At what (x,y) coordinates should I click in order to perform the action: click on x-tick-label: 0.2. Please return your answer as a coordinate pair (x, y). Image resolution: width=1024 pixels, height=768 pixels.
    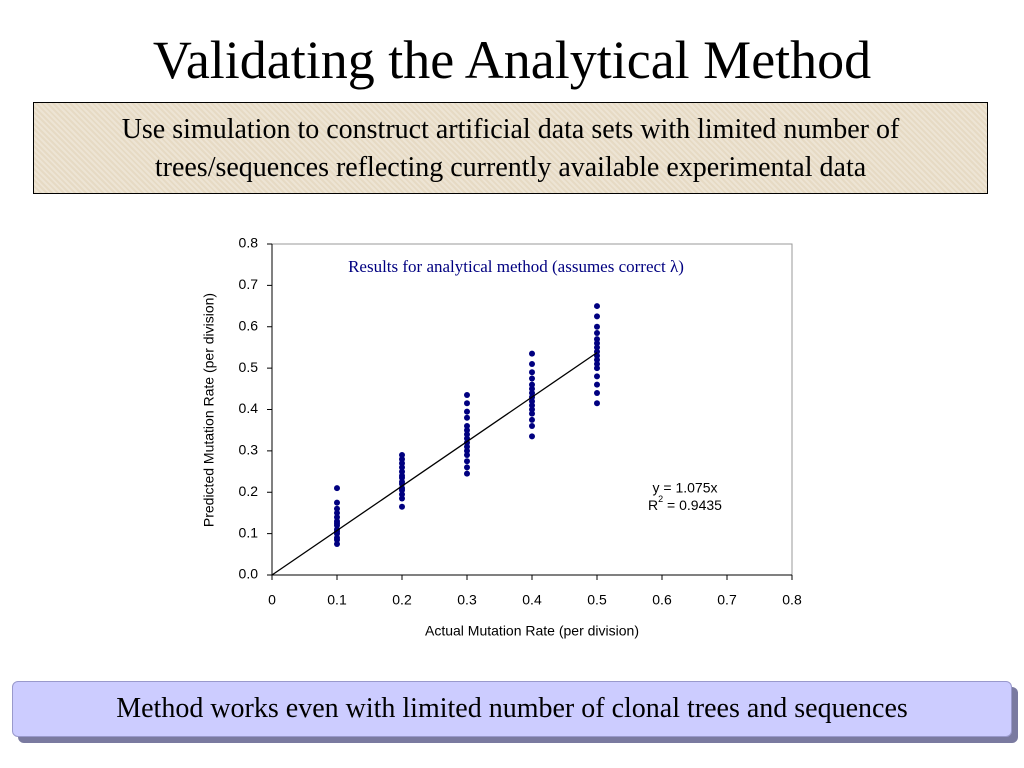
    Looking at the image, I should click on (402, 600).